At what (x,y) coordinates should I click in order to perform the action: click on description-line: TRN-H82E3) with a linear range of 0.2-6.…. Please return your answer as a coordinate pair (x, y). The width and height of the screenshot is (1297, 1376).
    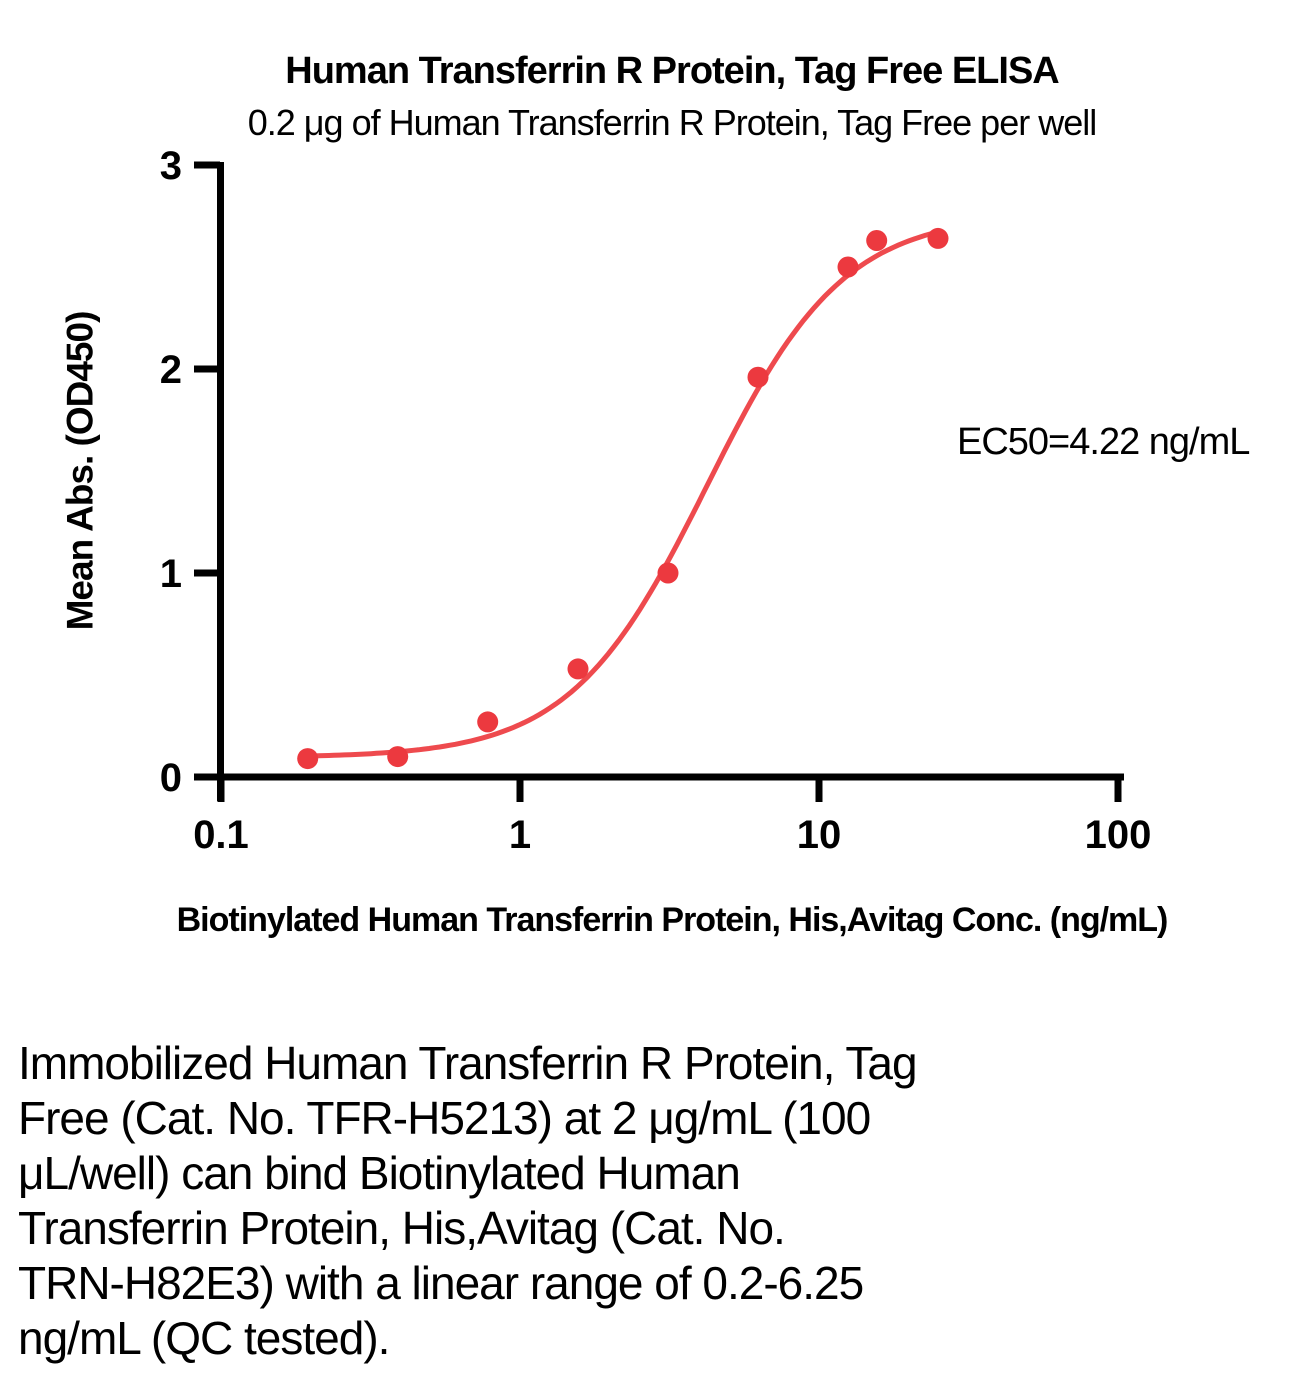
    Looking at the image, I should click on (441, 1283).